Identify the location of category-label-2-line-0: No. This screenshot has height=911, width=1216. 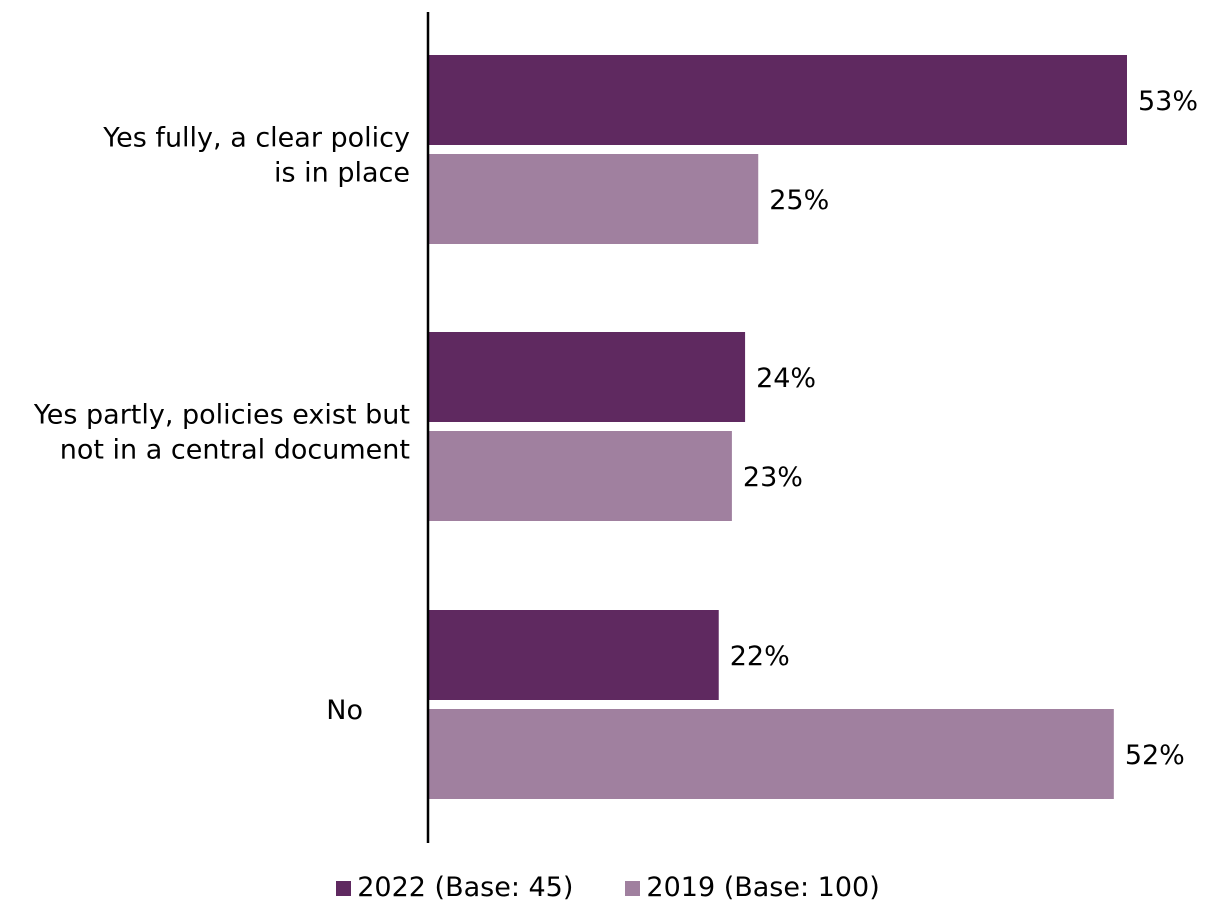
(344, 710).